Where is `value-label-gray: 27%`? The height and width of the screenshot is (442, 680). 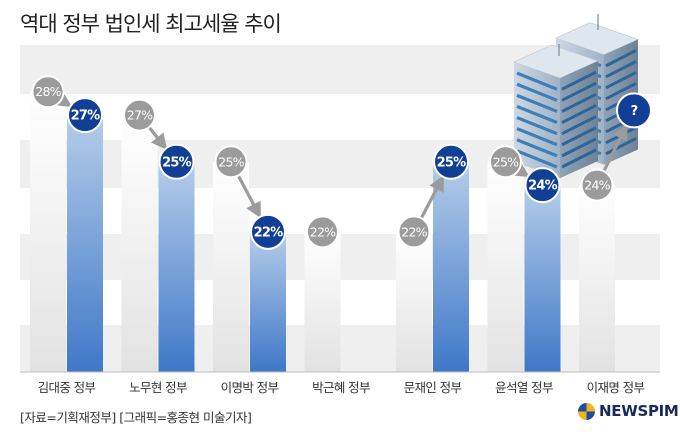 value-label-gray: 27% is located at coordinates (139, 115).